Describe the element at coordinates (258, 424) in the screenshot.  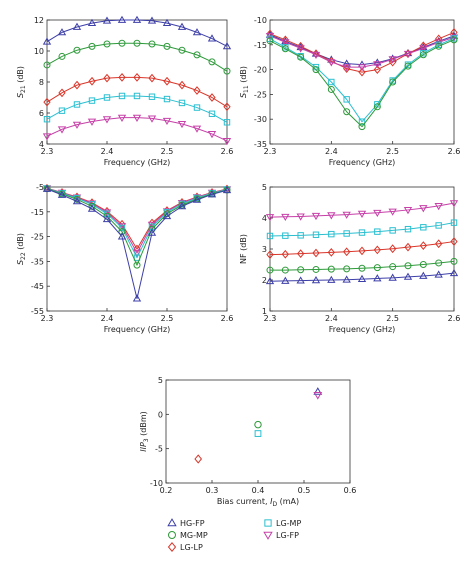
I see `data-point-mg-mp` at that location.